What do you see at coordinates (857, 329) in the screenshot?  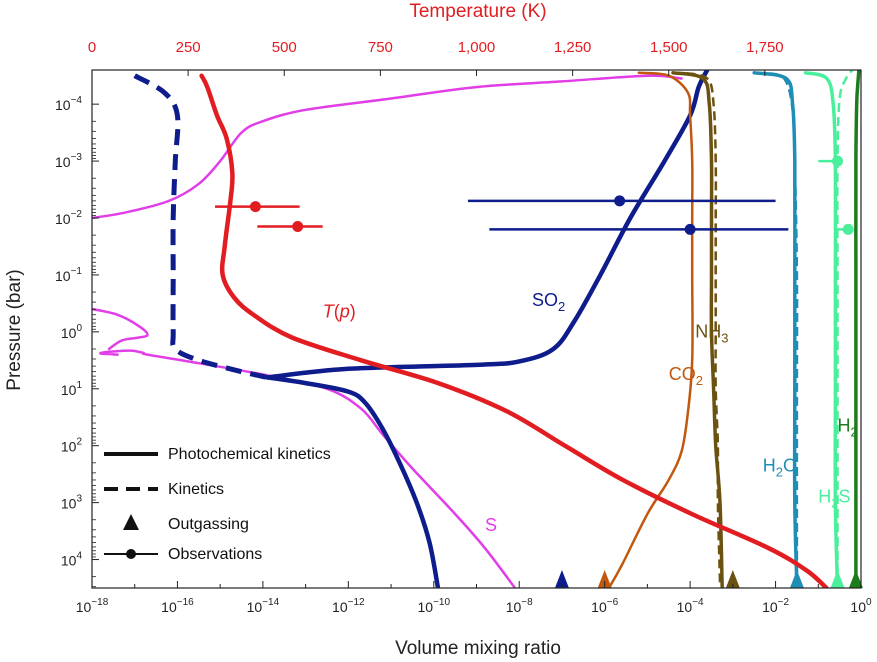 I see `series-line-h2` at bounding box center [857, 329].